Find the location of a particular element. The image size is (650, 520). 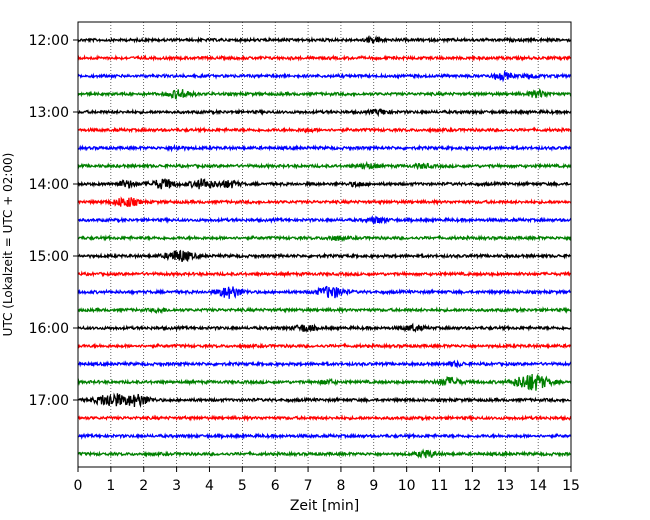

x-tick-label-13: 13 is located at coordinates (505, 486).